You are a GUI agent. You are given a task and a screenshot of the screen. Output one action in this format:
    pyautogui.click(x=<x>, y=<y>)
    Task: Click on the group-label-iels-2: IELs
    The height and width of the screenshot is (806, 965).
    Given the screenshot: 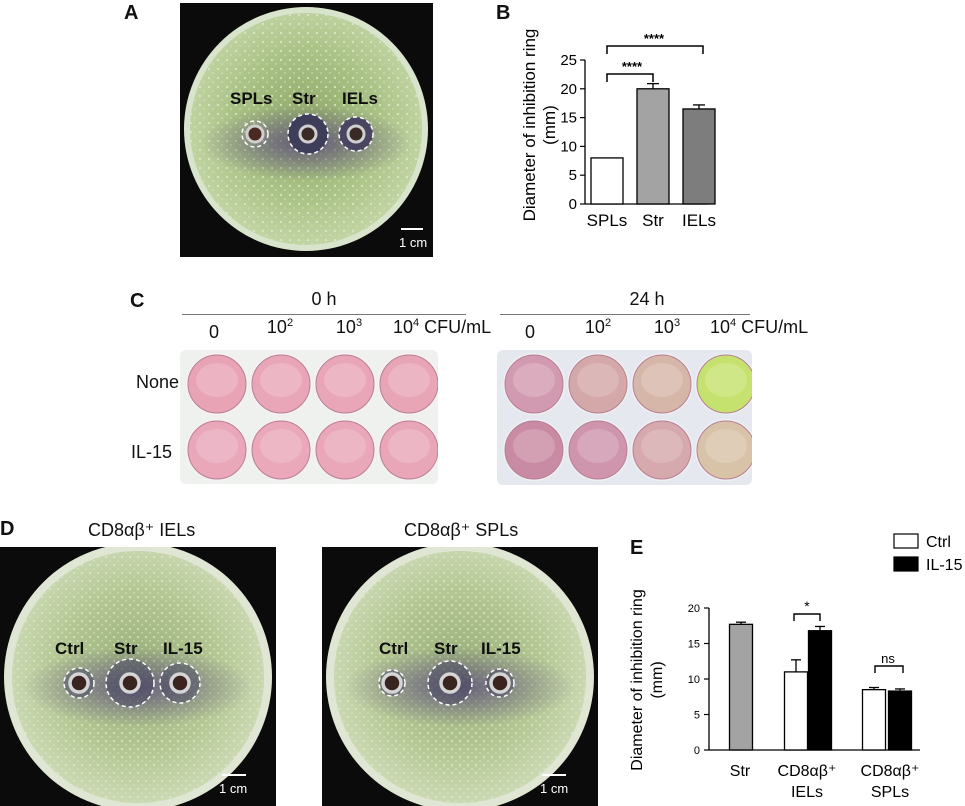 What is the action you would take?
    pyautogui.click(x=807, y=792)
    